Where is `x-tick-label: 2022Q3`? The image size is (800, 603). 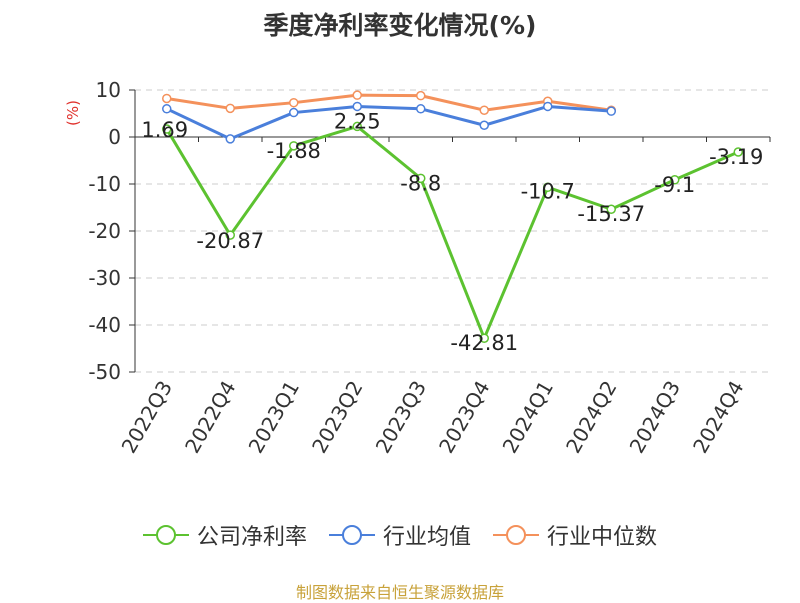 x-tick-label: 2022Q3 is located at coordinates (147, 417).